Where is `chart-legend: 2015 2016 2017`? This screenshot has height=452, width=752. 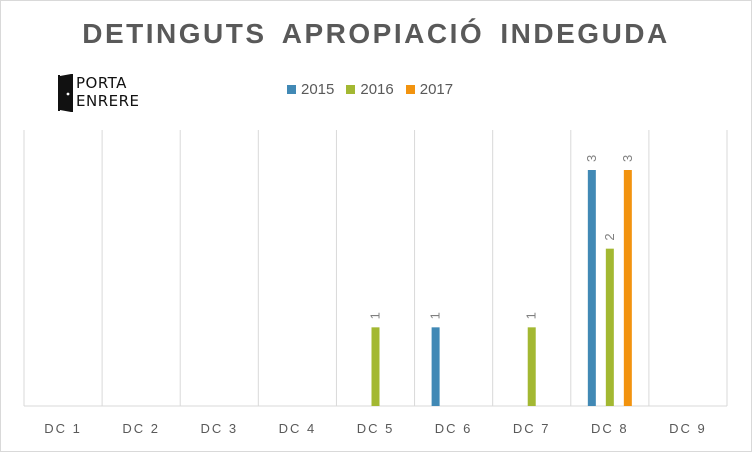 chart-legend: 2015 2016 2017 is located at coordinates (376, 89).